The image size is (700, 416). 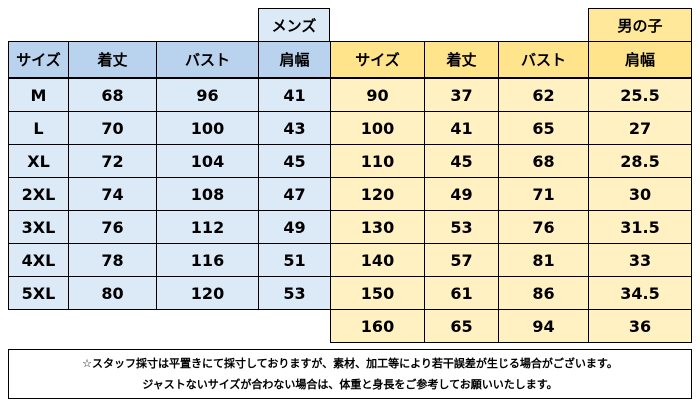 I want to click on boys-cell: 90, so click(x=377, y=95).